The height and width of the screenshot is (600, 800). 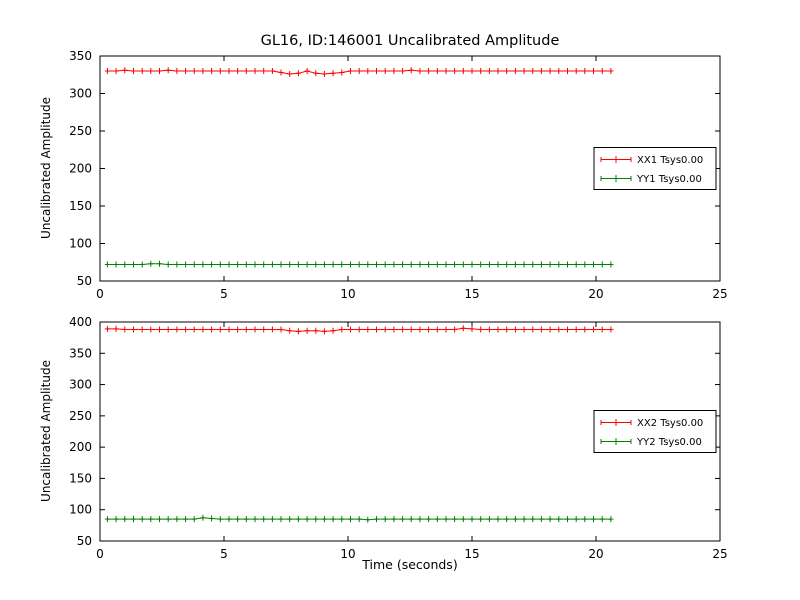 What do you see at coordinates (669, 179) in the screenshot?
I see `legend-label: YY1 Tsys0.00` at bounding box center [669, 179].